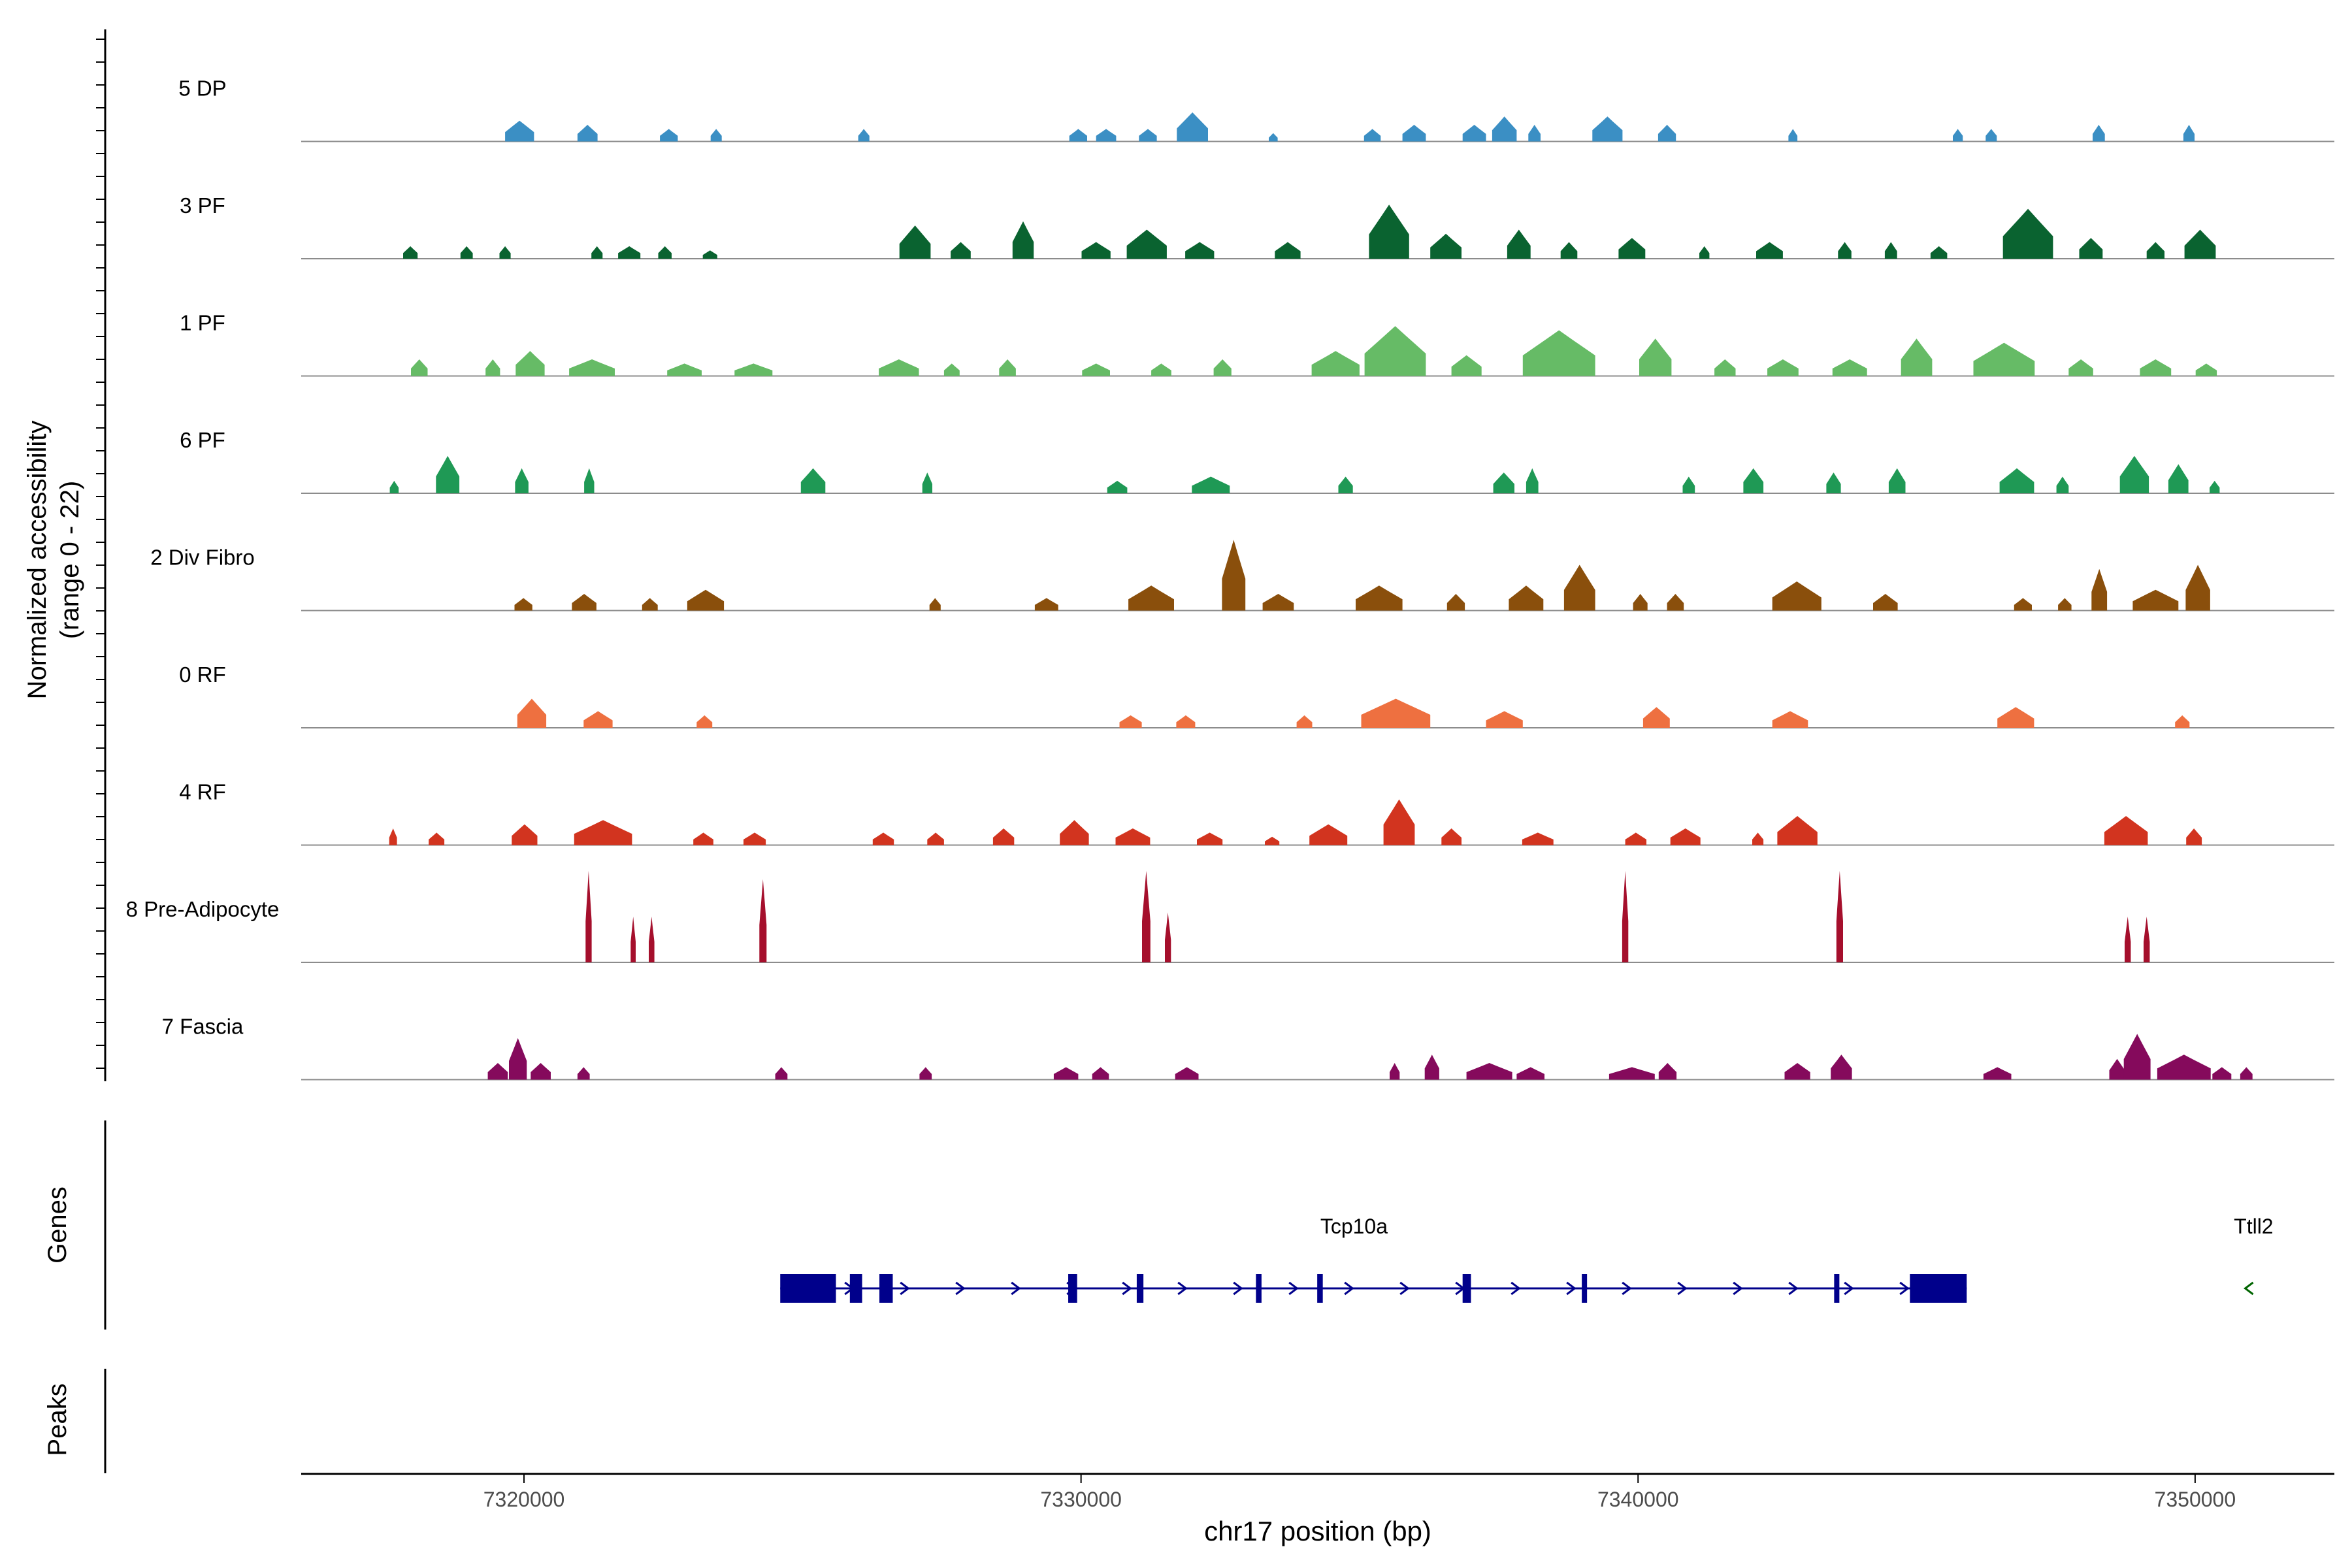 This screenshot has height=1568, width=2352. Describe the element at coordinates (202, 205) in the screenshot. I see `track-label: 3 PF` at that location.